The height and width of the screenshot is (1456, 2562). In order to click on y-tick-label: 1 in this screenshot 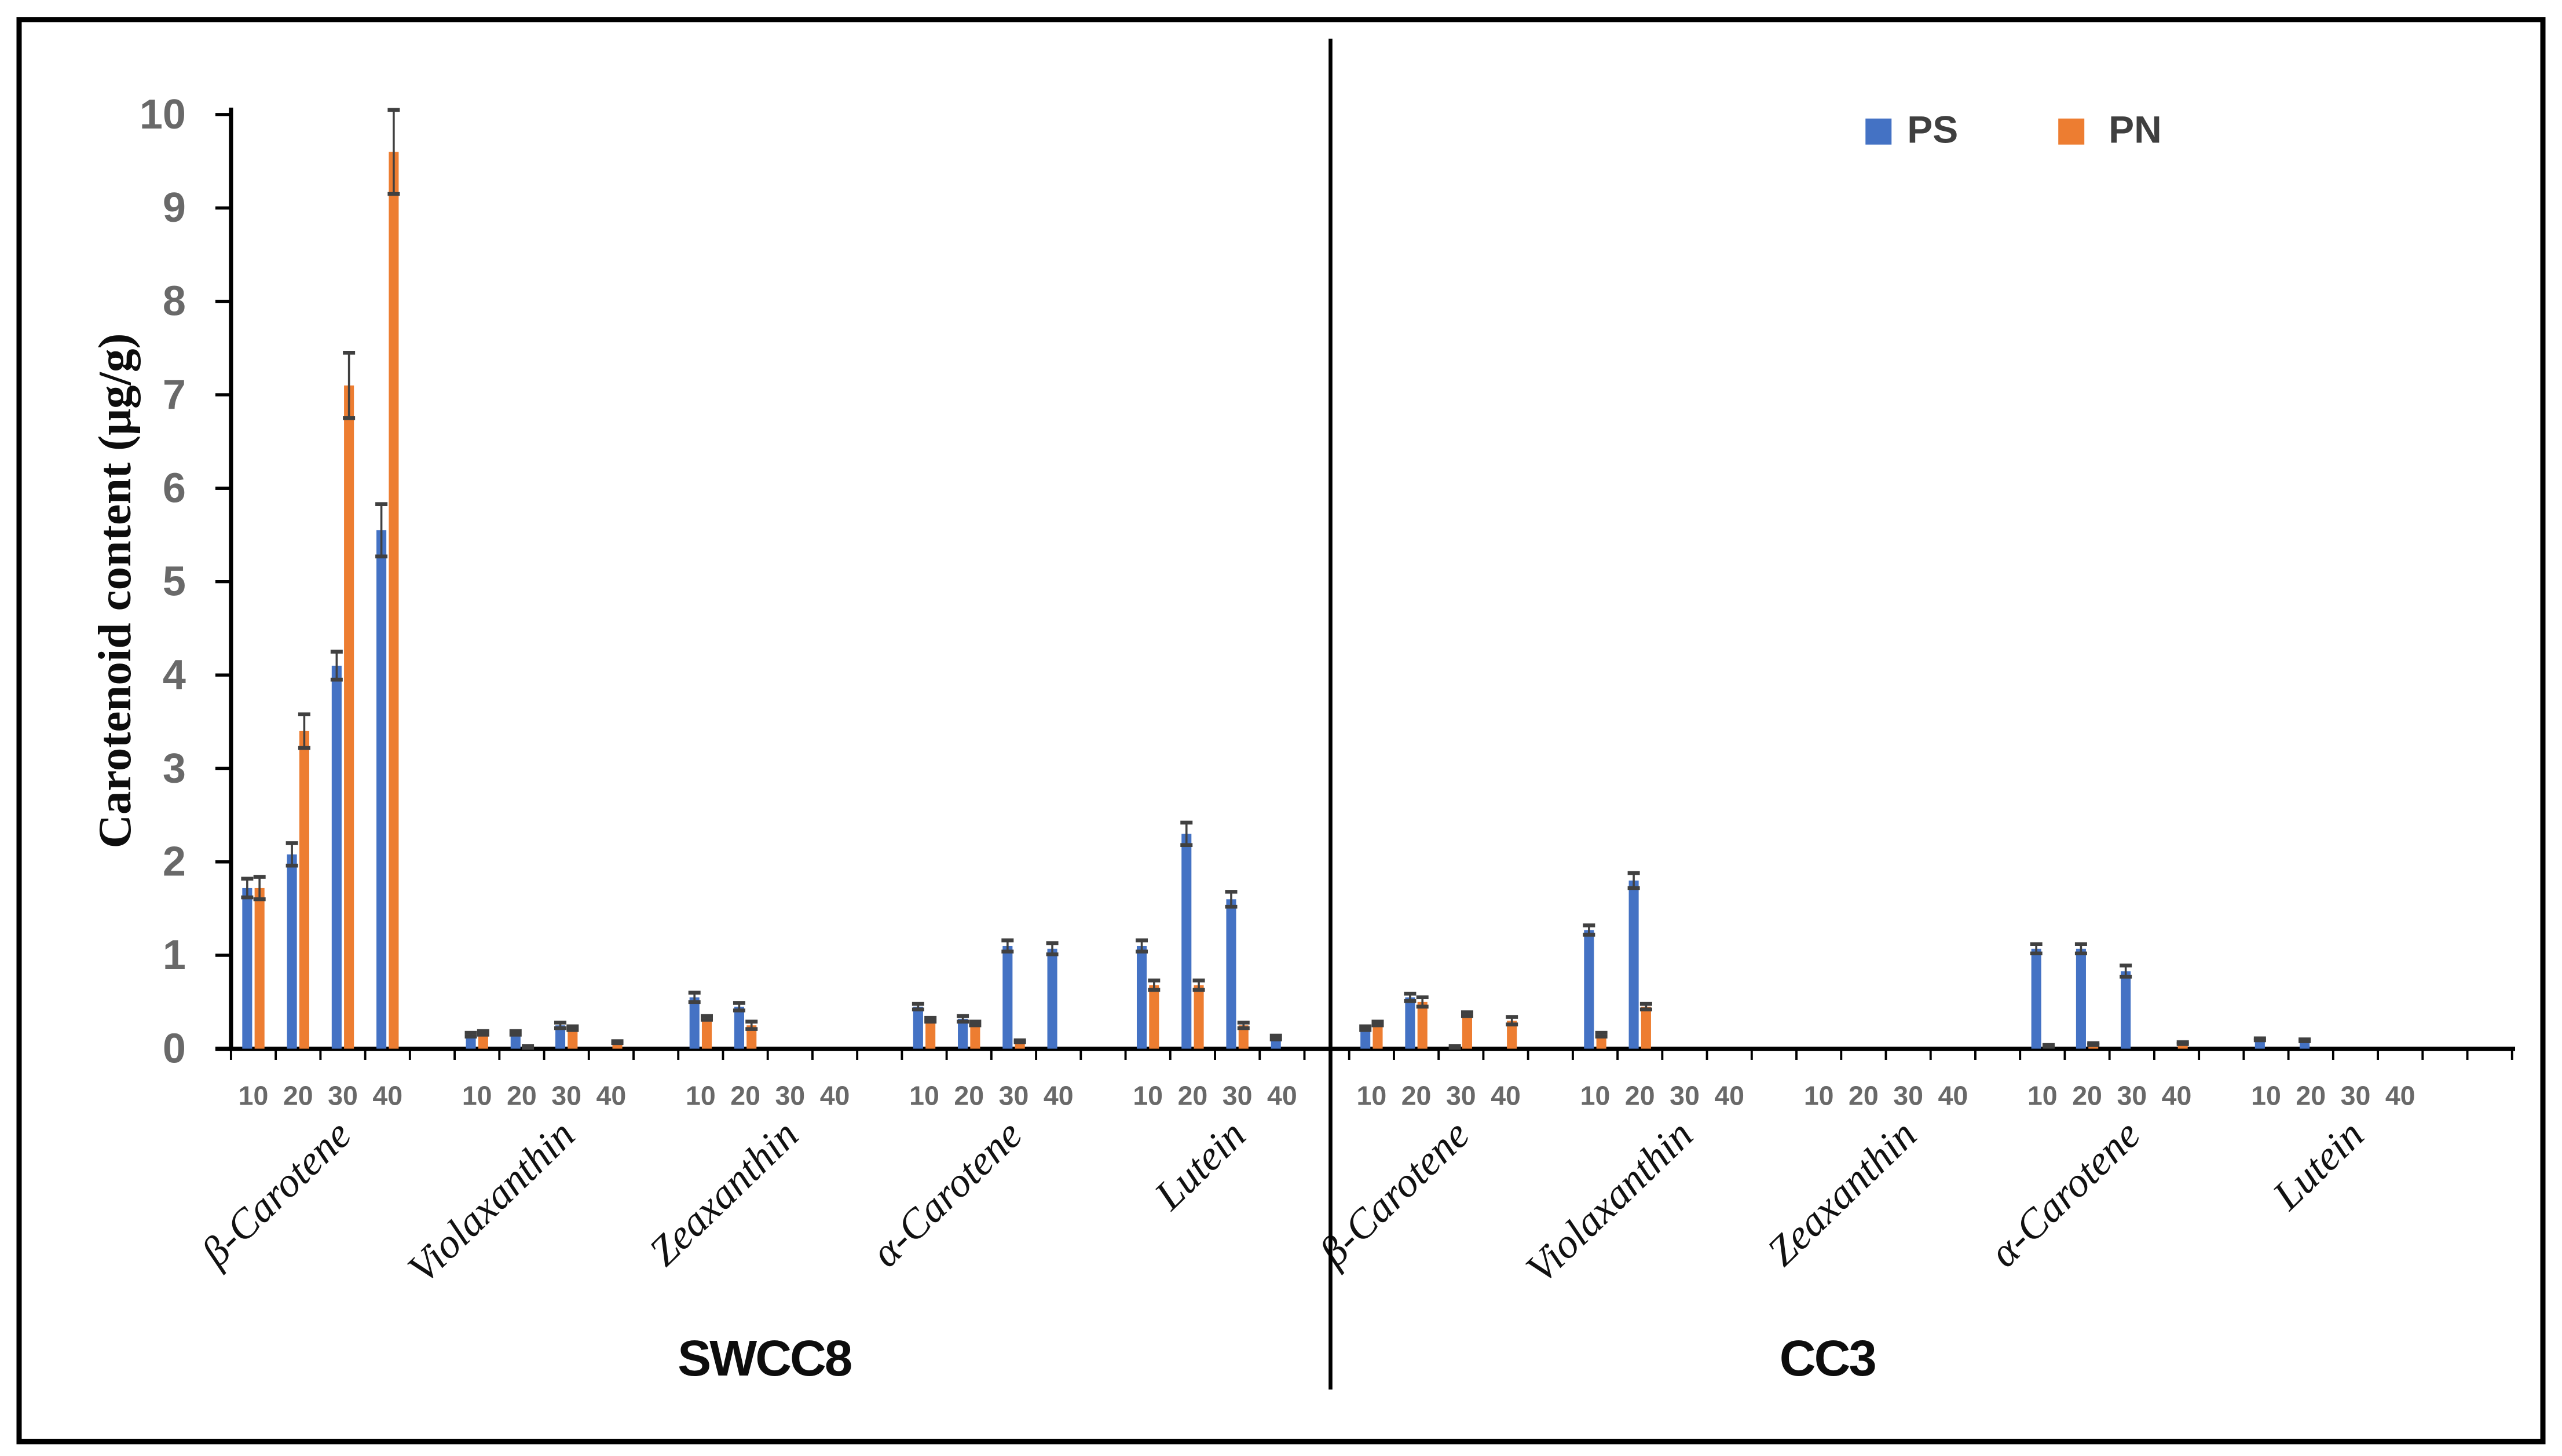, I will do `click(174, 955)`.